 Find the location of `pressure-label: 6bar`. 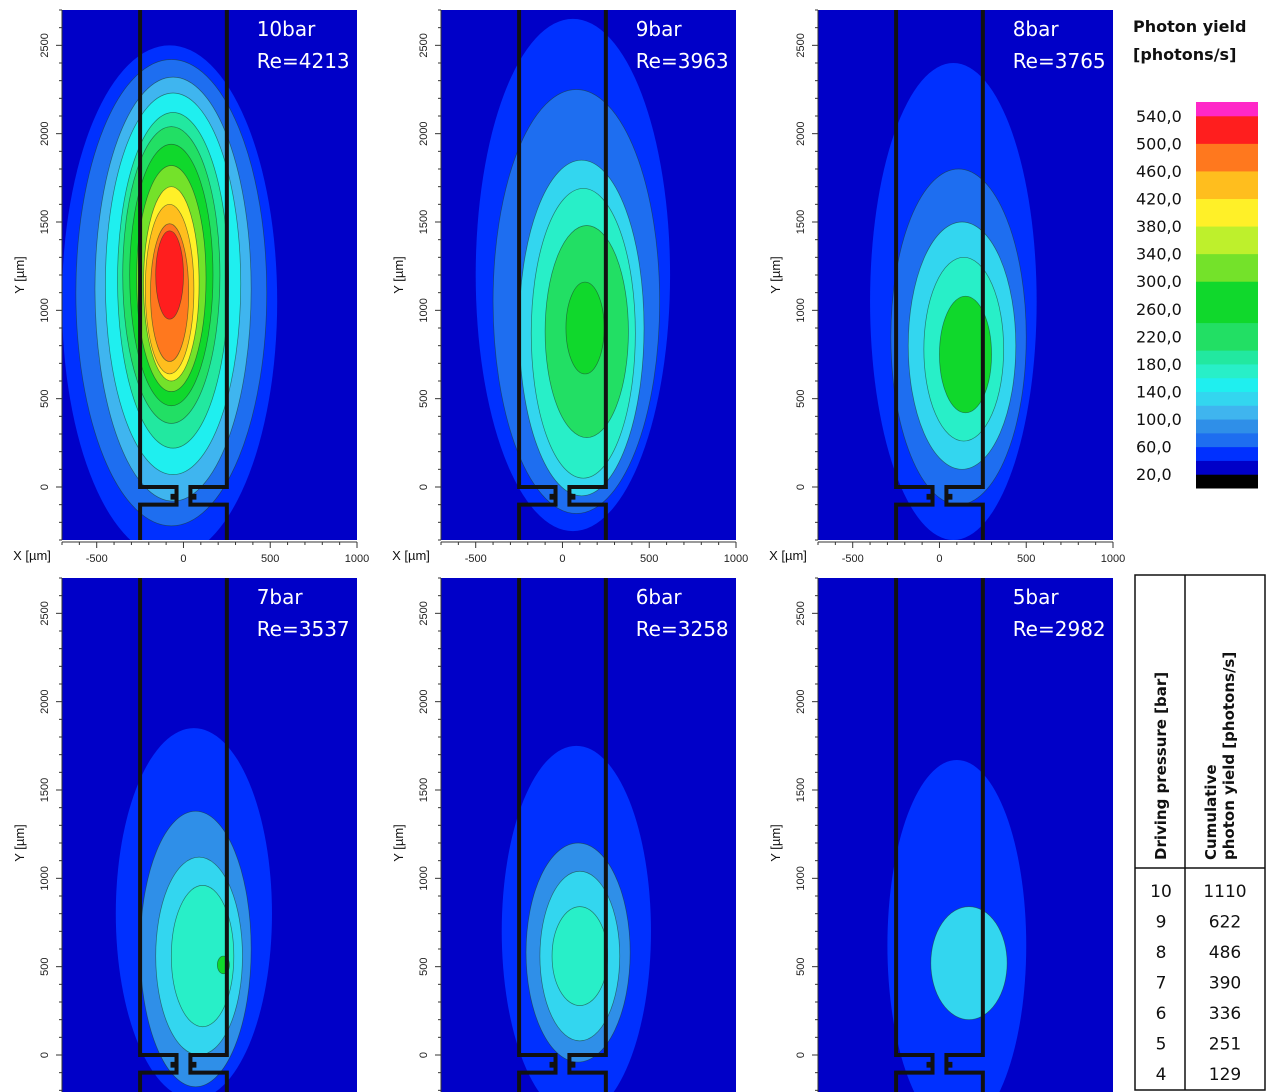

pressure-label: 6bar is located at coordinates (659, 597).